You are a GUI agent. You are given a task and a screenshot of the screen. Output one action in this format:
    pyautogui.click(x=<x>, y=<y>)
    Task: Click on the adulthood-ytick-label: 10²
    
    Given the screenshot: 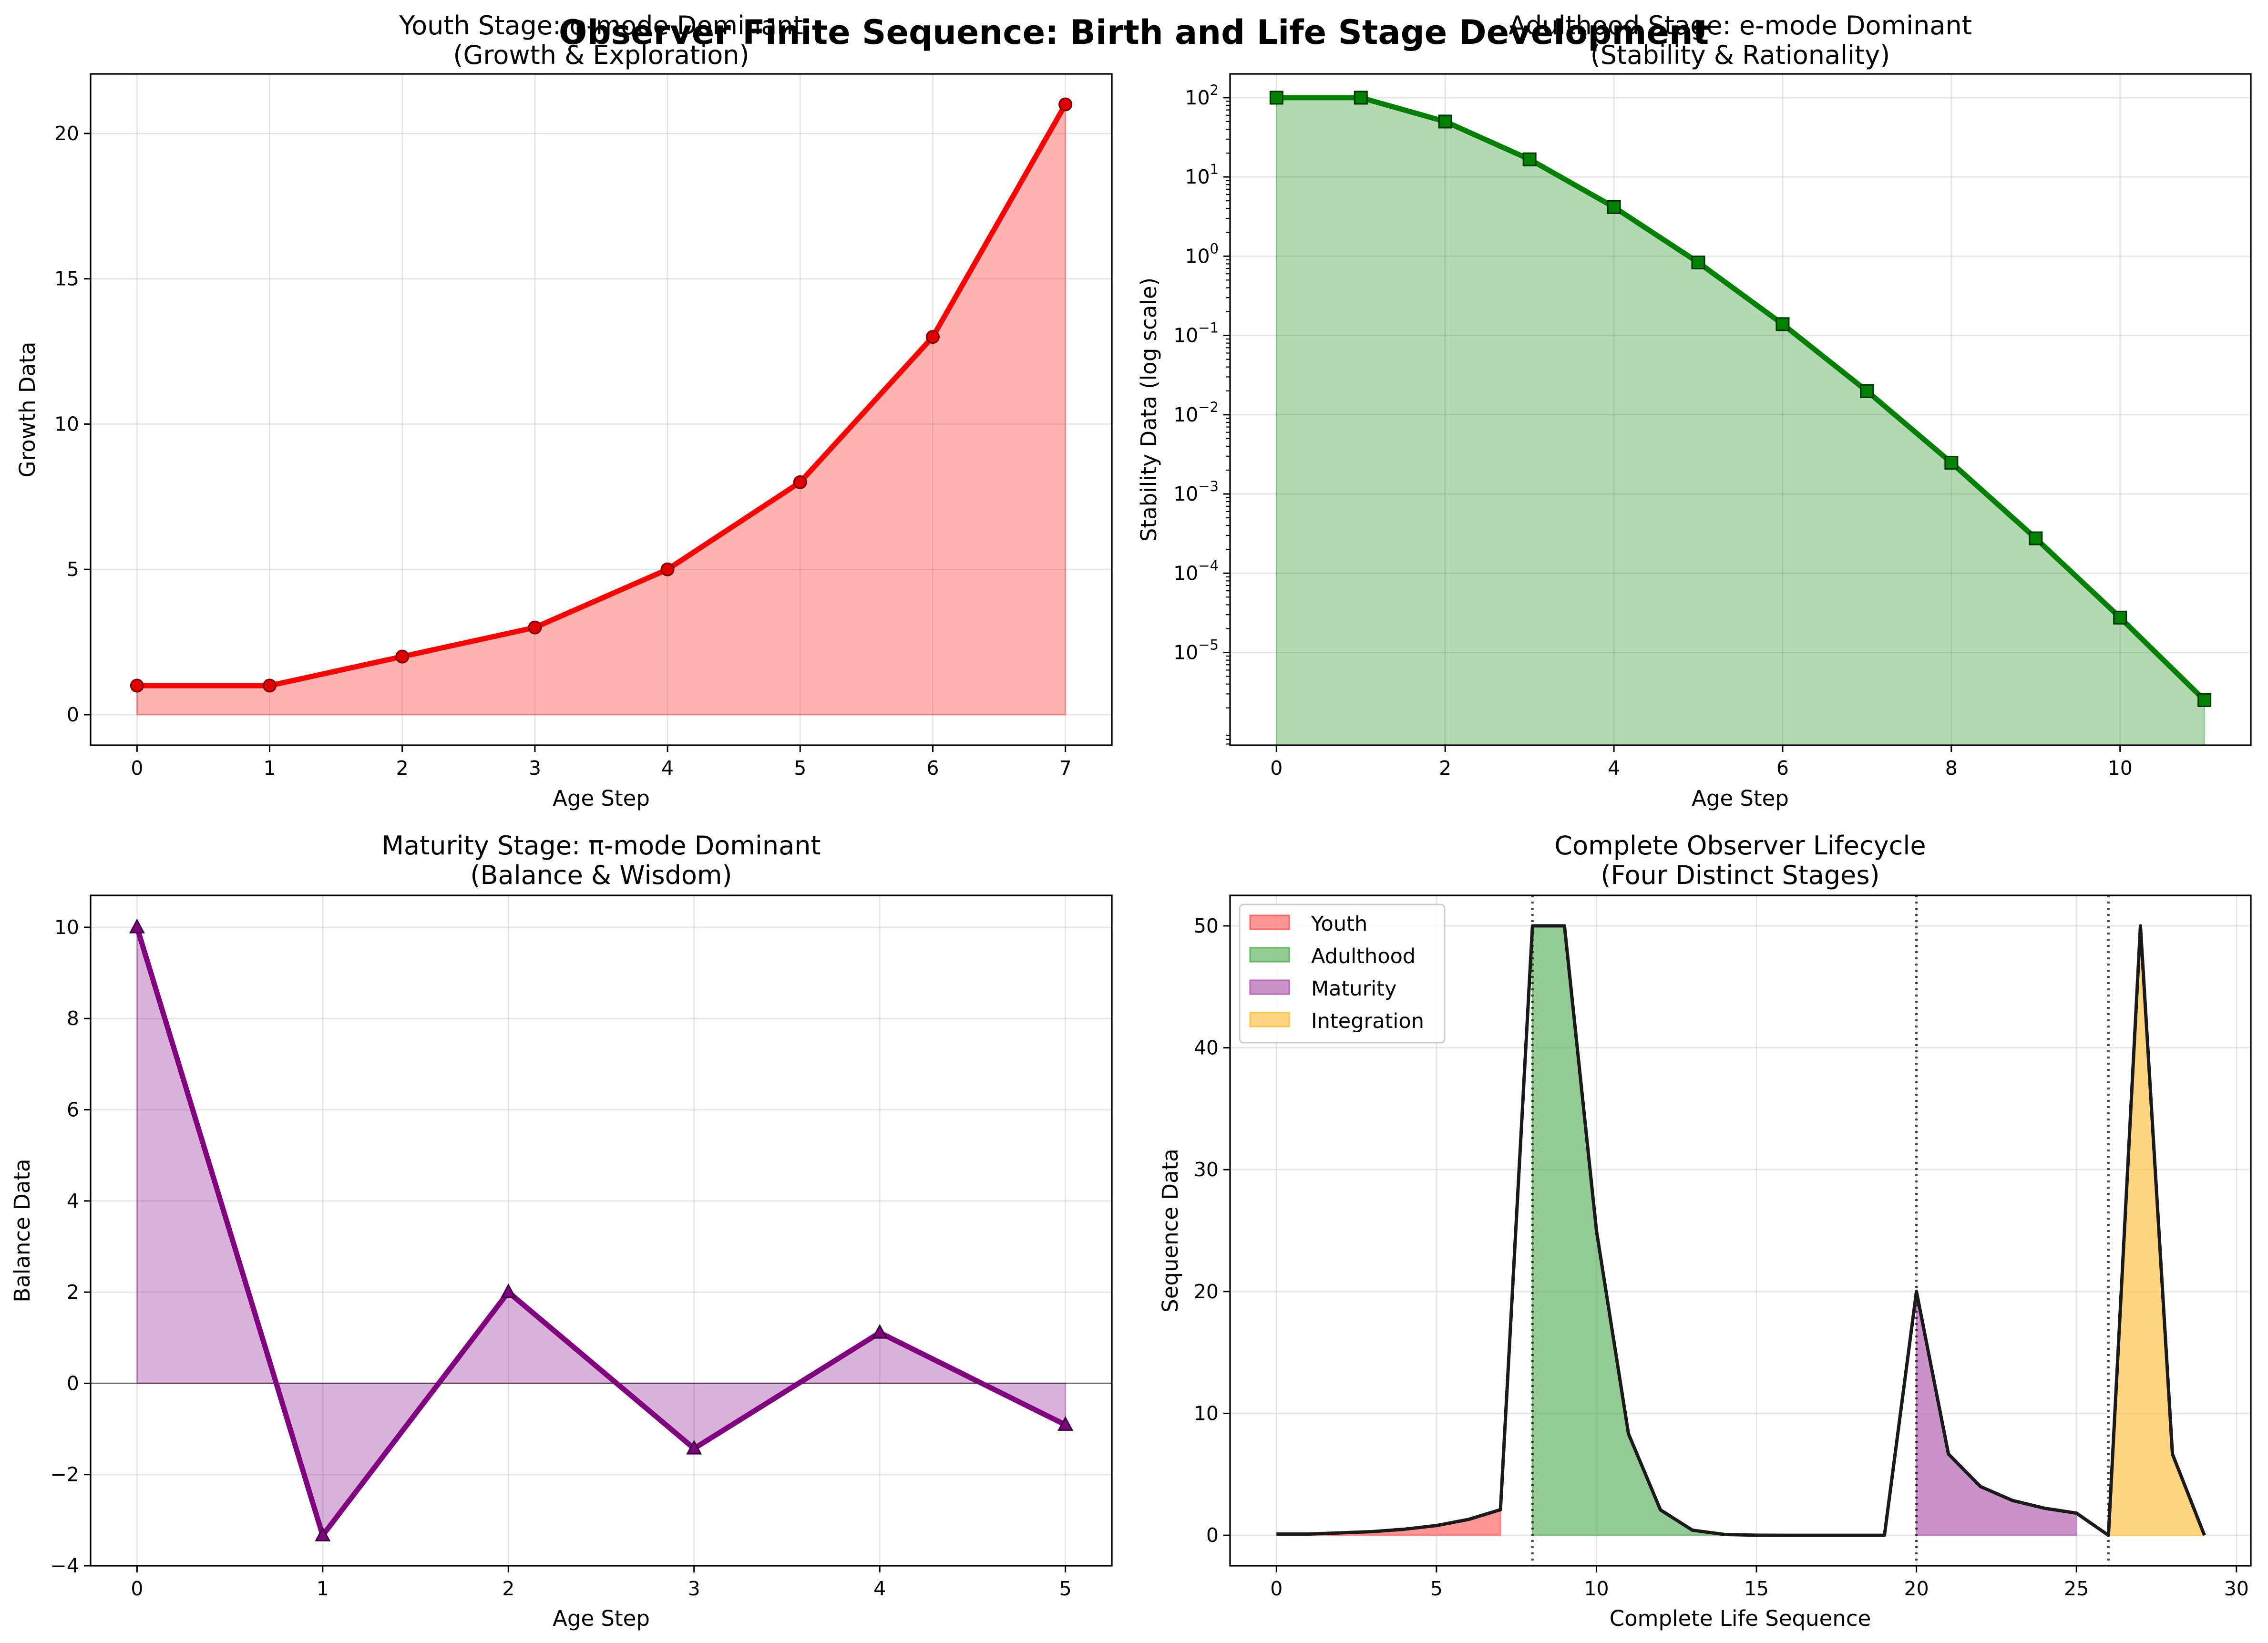 What is the action you would take?
    pyautogui.click(x=1202, y=95)
    